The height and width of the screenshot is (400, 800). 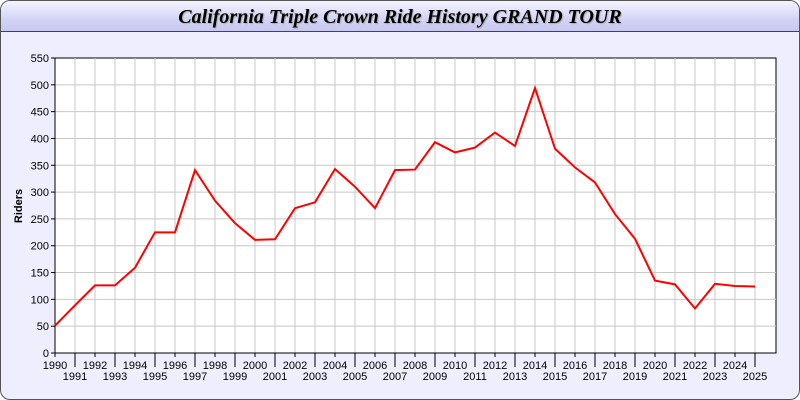 I want to click on y-tick-label: 300, so click(x=40, y=193).